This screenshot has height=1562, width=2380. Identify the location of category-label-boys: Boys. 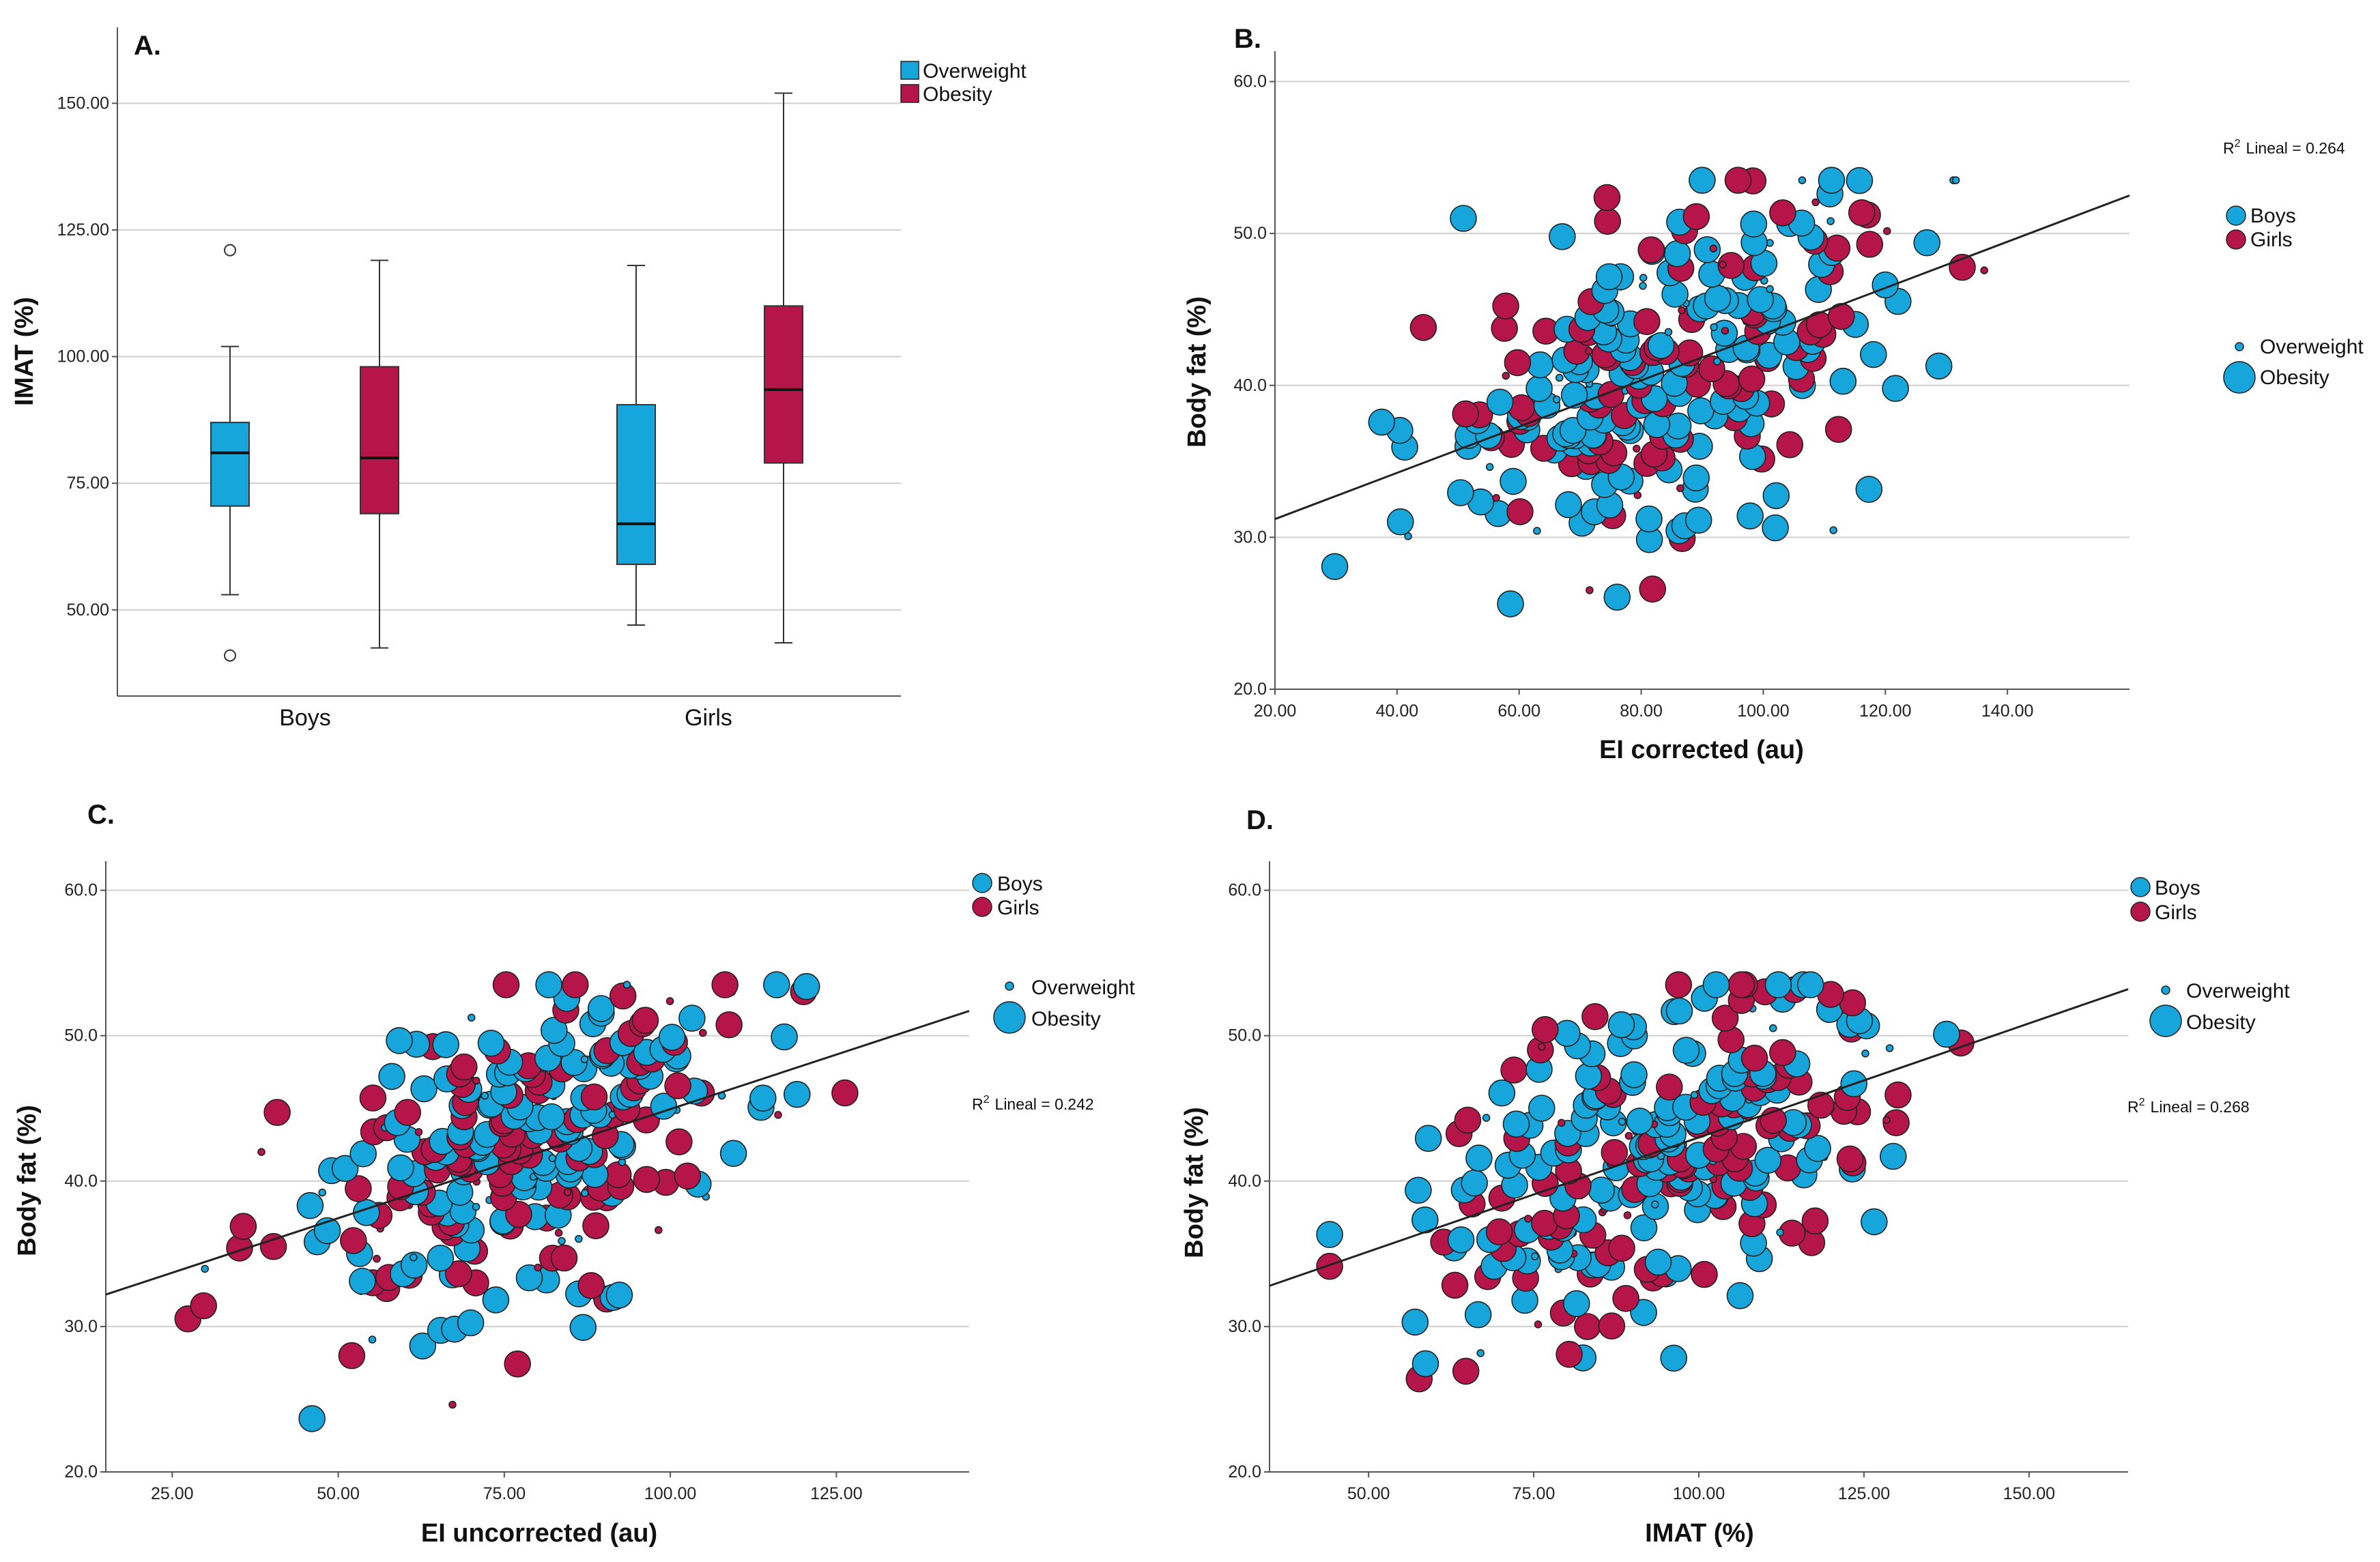
(305, 718).